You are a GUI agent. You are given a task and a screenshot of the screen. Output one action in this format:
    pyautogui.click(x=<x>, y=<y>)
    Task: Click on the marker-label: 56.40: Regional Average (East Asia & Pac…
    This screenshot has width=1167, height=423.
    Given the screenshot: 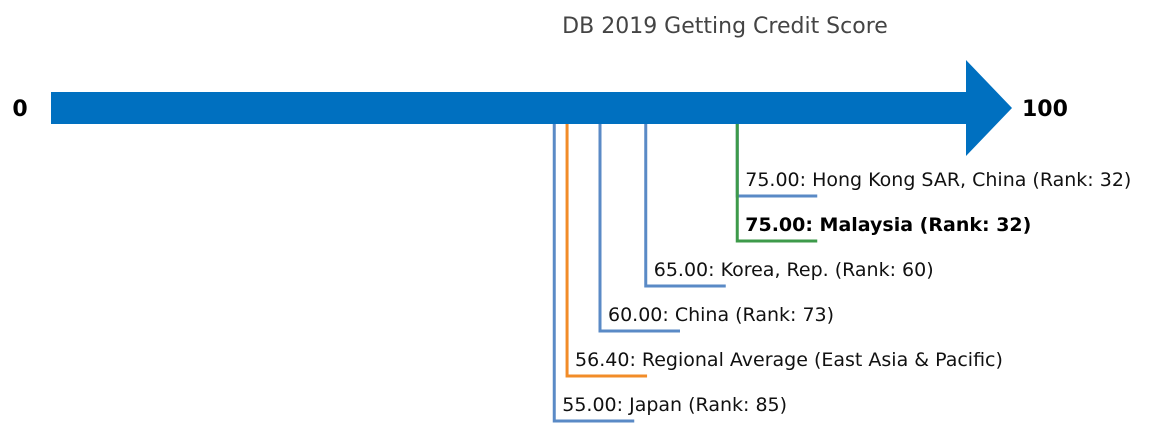 What is the action you would take?
    pyautogui.click(x=789, y=360)
    